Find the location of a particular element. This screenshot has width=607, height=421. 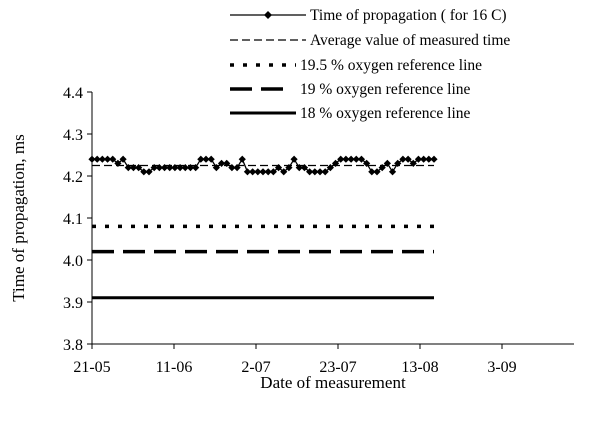

y-axis-ticks: 3.8 3.9 4.0 4.1 4.2 4.3 4.4 is located at coordinates (77, 219).